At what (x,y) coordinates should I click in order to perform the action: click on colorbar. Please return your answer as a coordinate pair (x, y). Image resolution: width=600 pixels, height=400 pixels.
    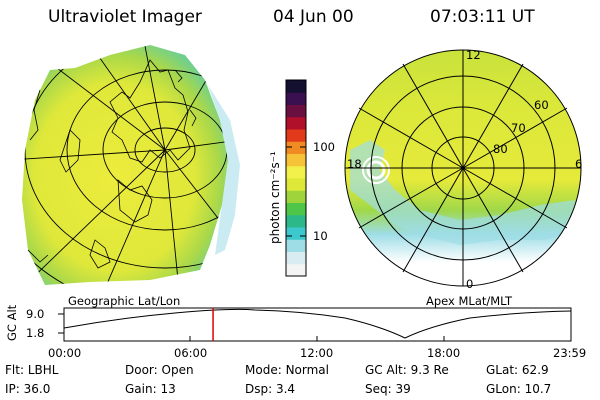
    Looking at the image, I should click on (296, 178).